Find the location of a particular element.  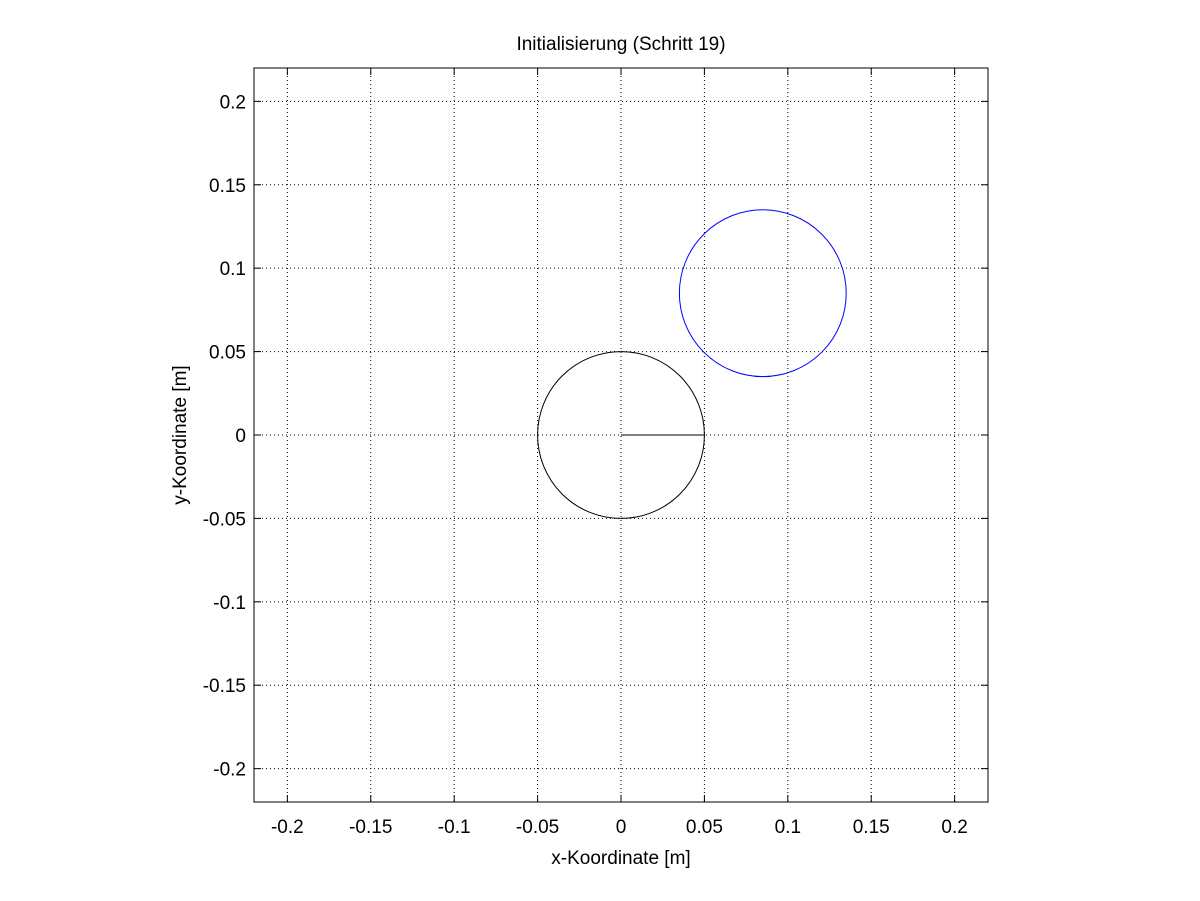

y-tick-label: 0 is located at coordinates (240, 436).